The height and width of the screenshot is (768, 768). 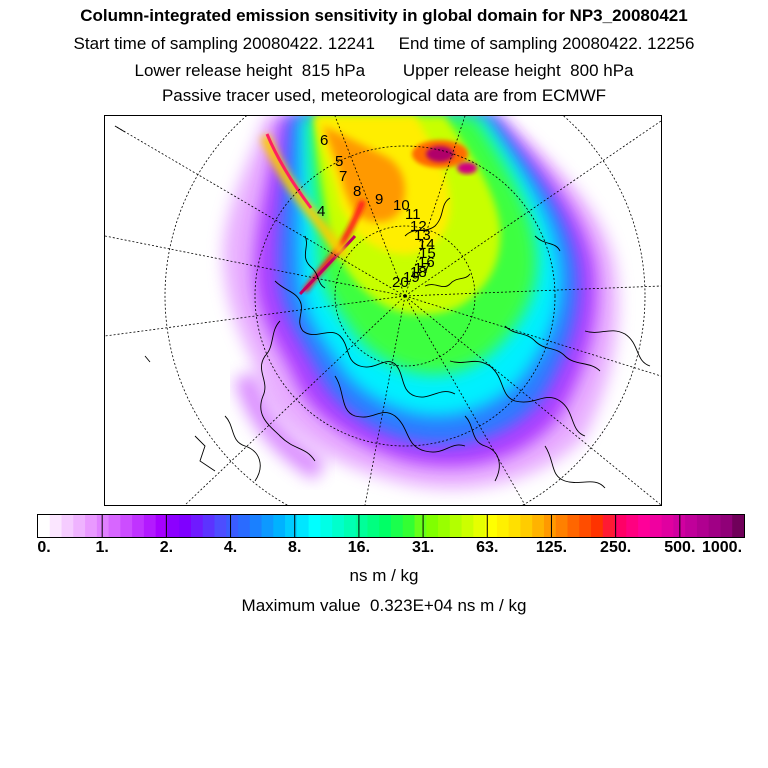 What do you see at coordinates (401, 205) in the screenshot?
I see `trajectory-label: 10` at bounding box center [401, 205].